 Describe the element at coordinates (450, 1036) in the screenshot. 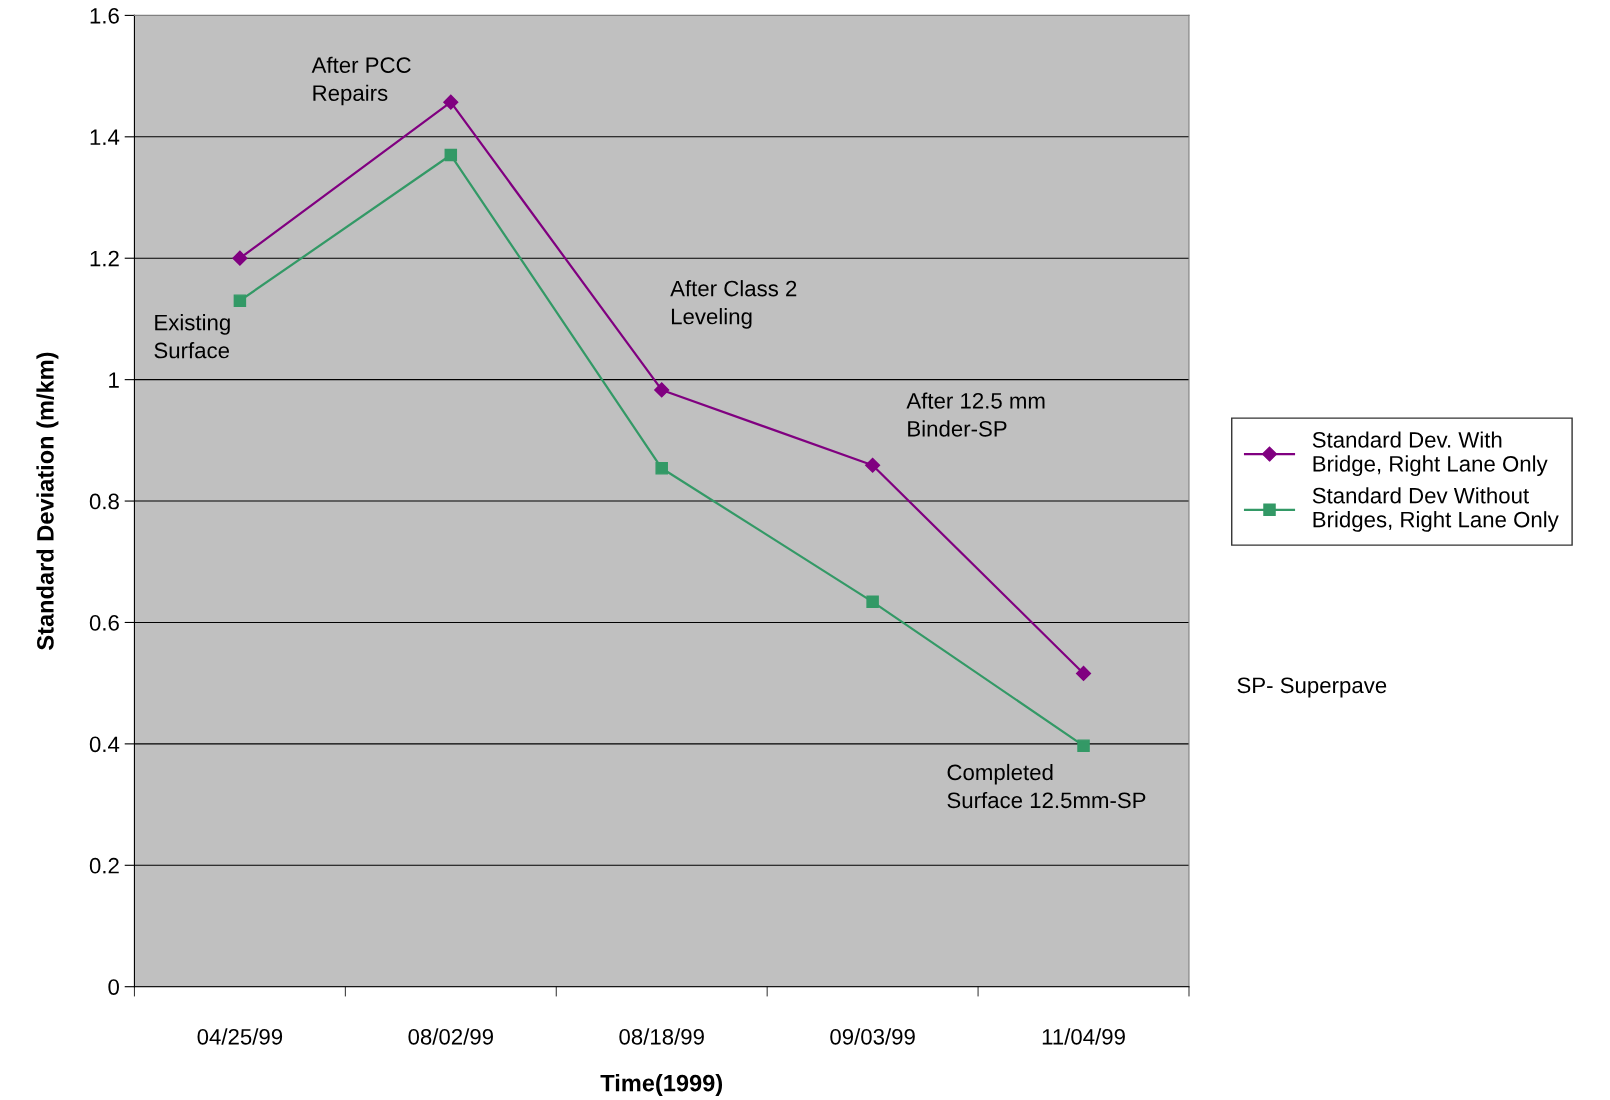

I see `x-tick-label: 08/02/99` at that location.